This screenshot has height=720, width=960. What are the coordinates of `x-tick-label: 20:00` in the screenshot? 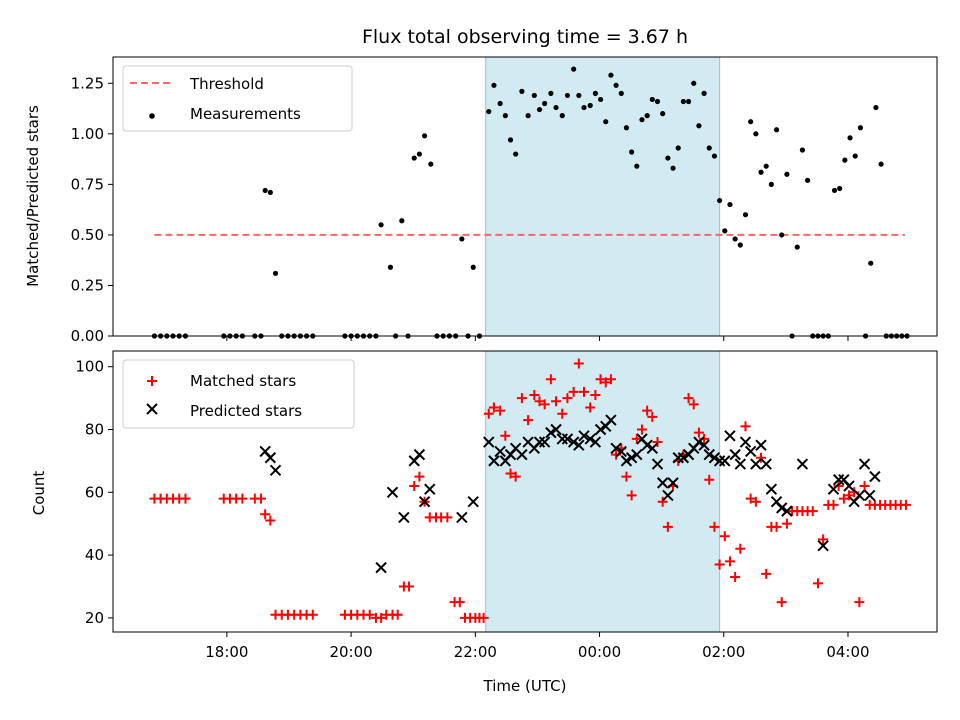 It's located at (350, 652).